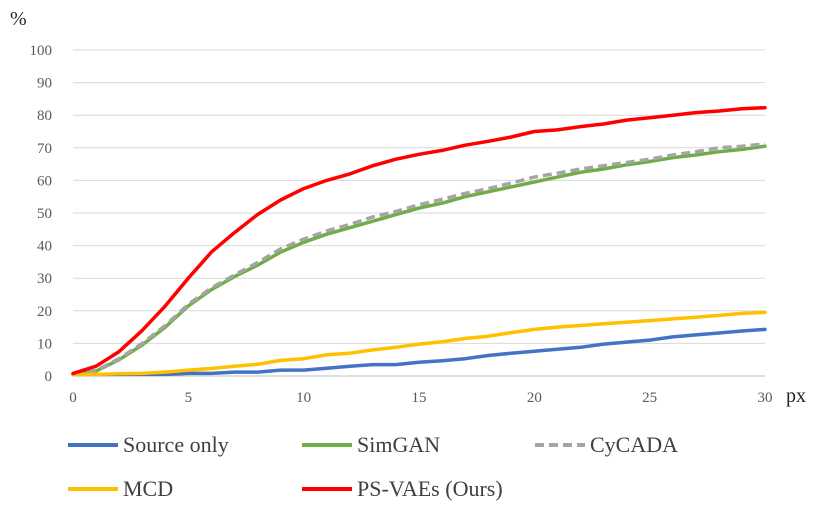 The width and height of the screenshot is (830, 520). Describe the element at coordinates (44, 279) in the screenshot. I see `y-tick-label: 30` at that location.